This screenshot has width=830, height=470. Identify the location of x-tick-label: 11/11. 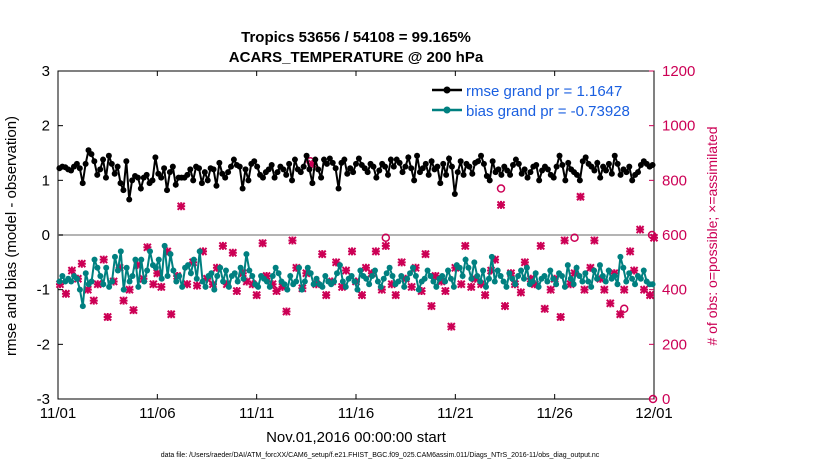
(256, 413).